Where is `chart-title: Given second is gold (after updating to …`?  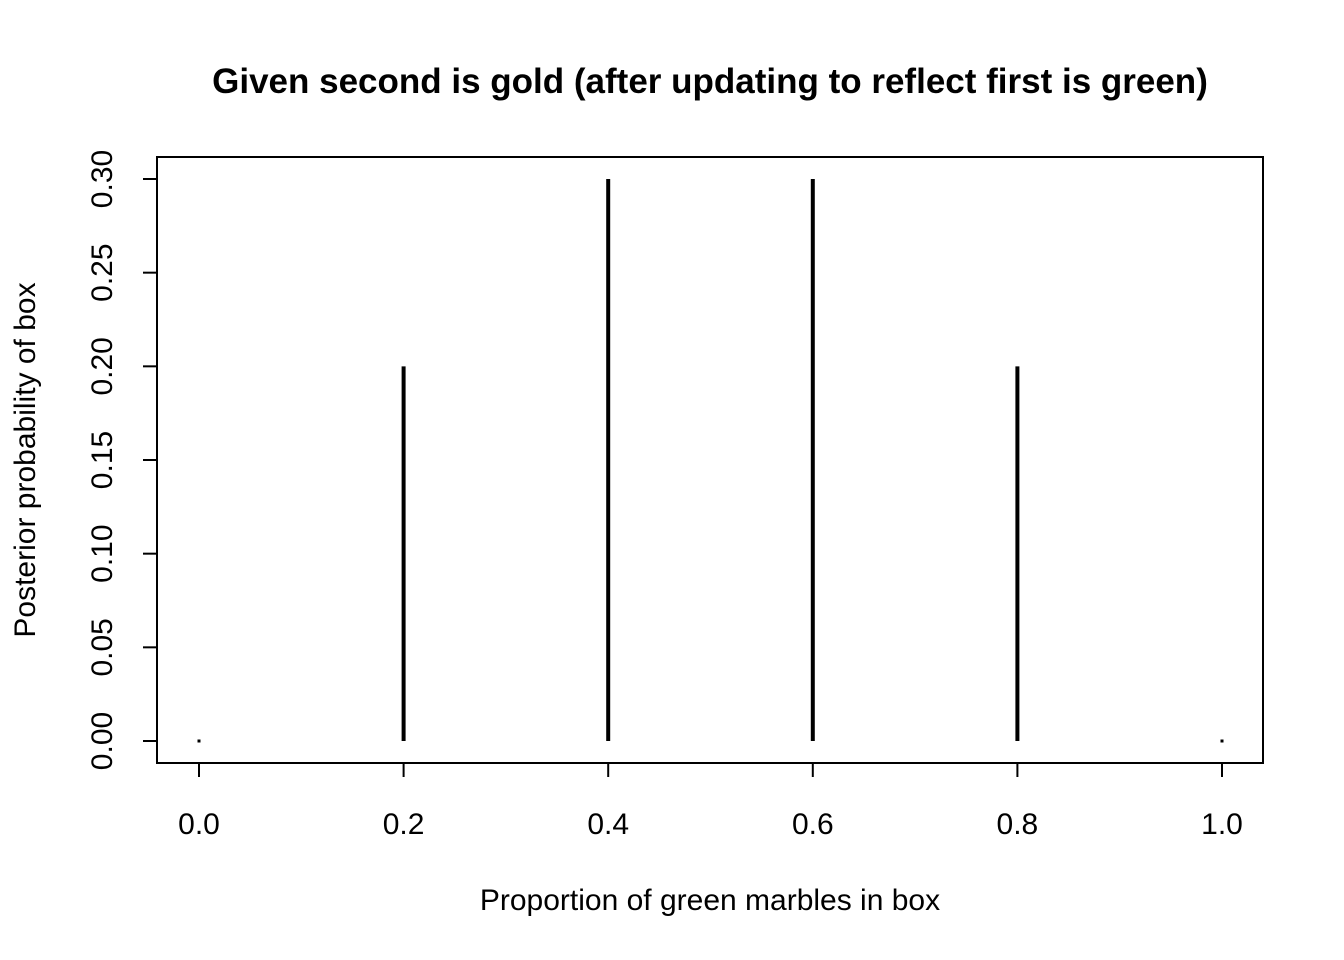 chart-title: Given second is gold (after updating to … is located at coordinates (710, 81).